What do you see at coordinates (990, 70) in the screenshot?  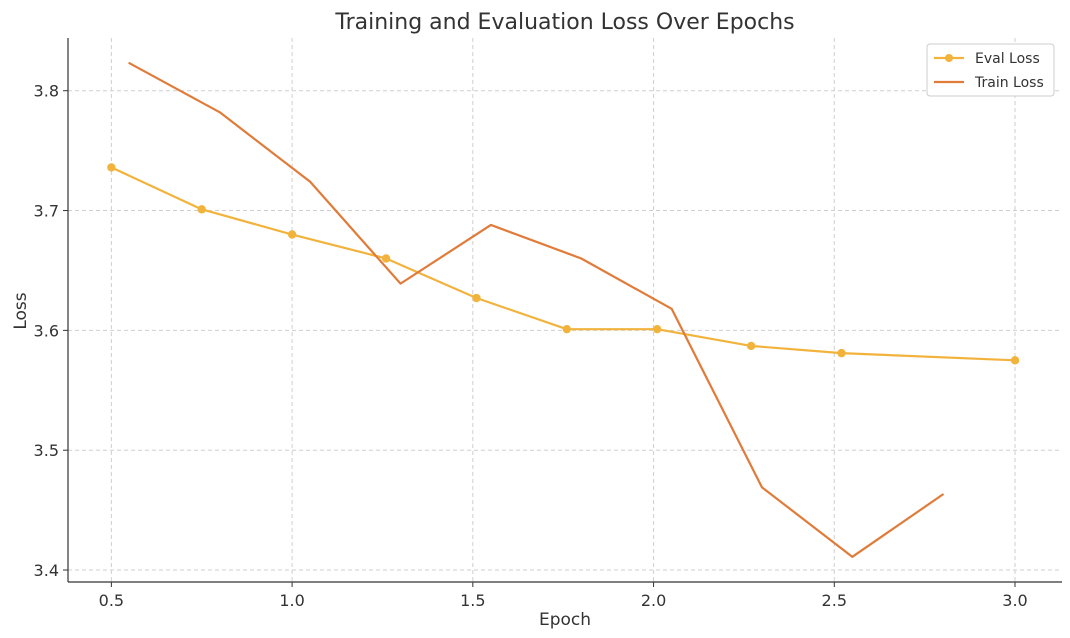 I see `legend: Eval Loss Train Loss` at bounding box center [990, 70].